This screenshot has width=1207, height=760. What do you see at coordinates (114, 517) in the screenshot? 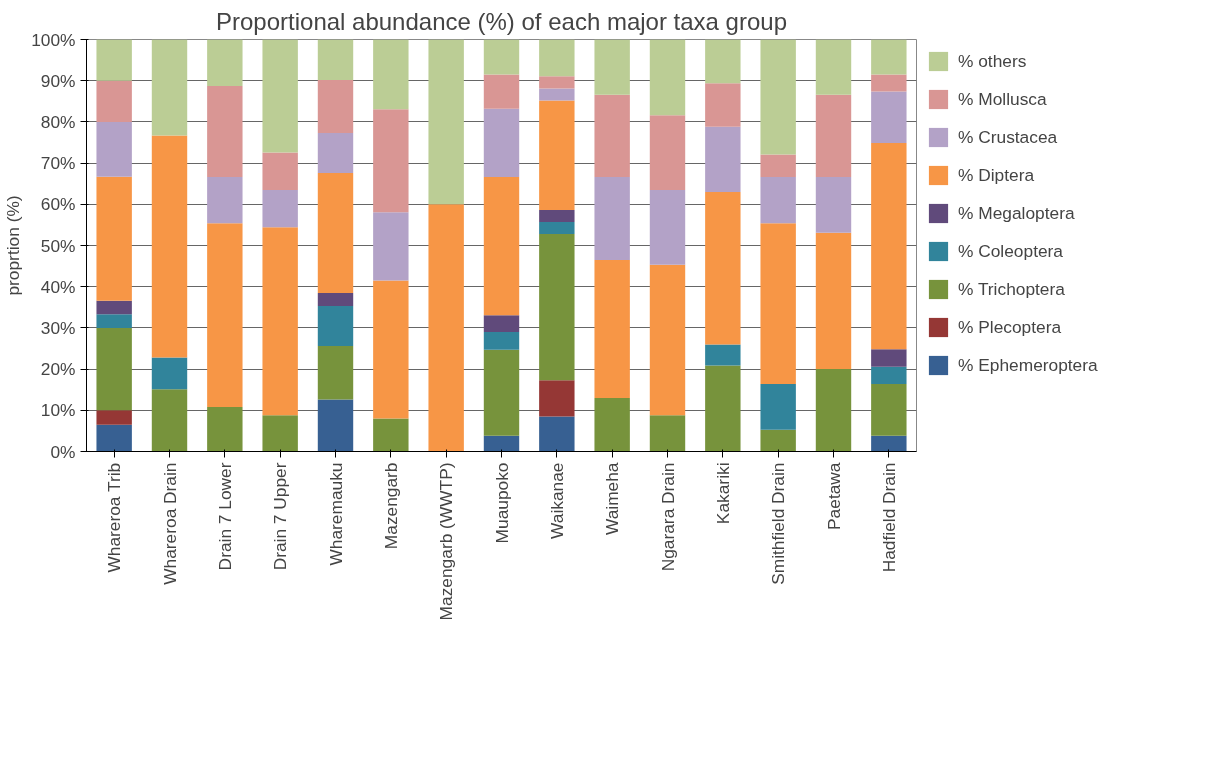
I see `x-tick-label: Whareroa Trib` at bounding box center [114, 517].